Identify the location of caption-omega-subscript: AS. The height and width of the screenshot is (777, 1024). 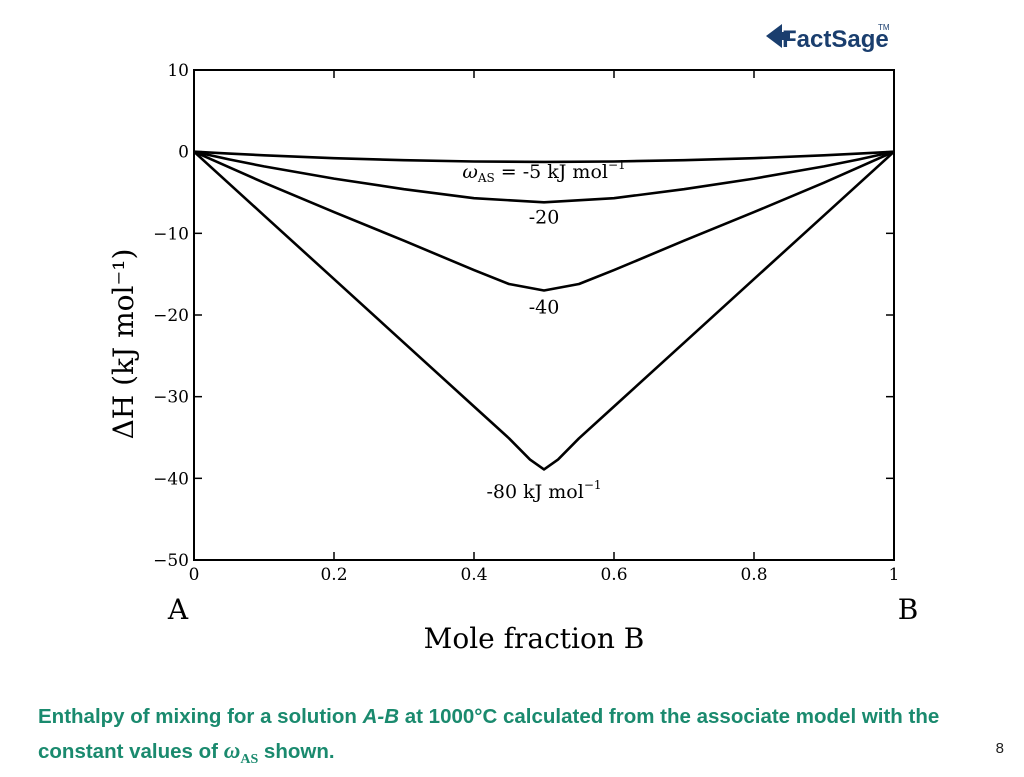
(249, 760).